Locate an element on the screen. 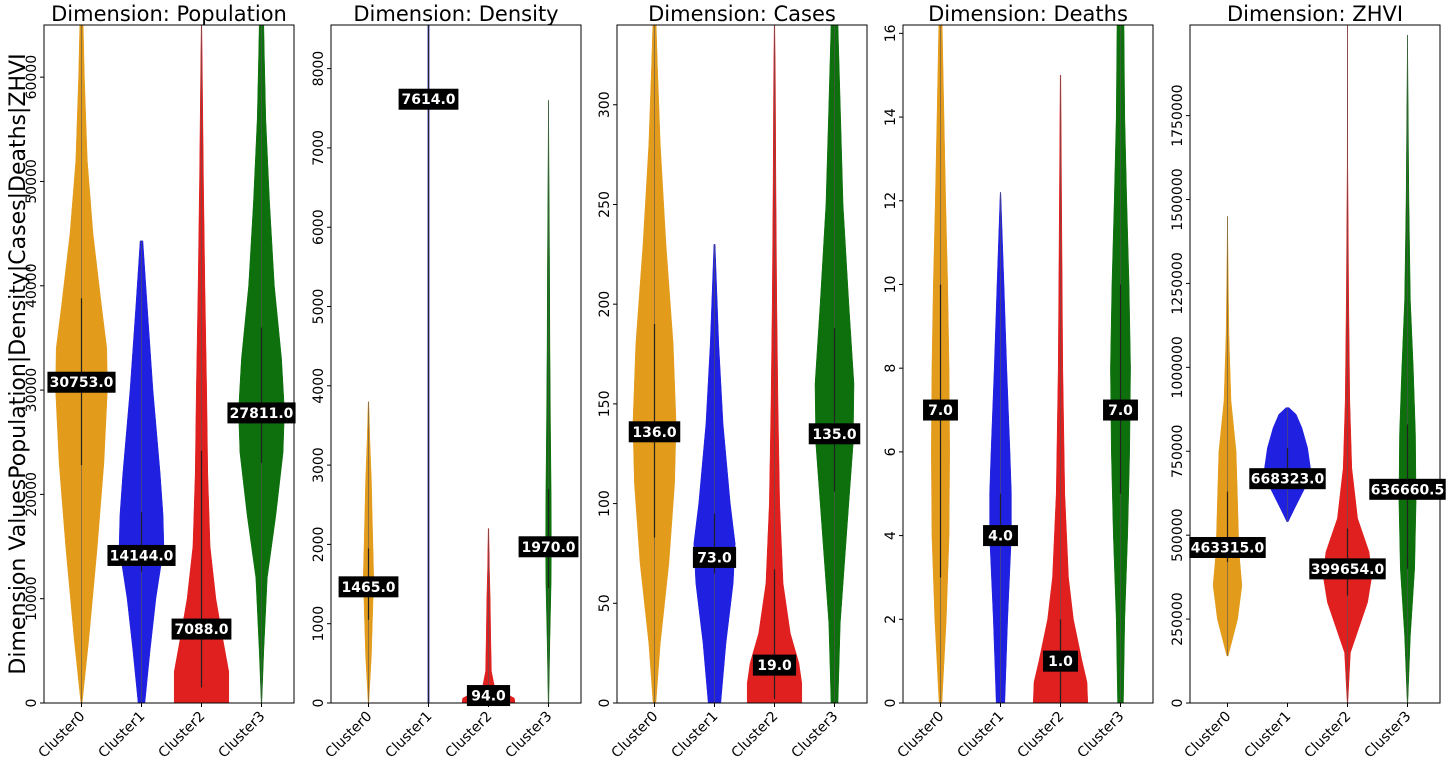 The height and width of the screenshot is (765, 1449). y-tick-label: 1250000 is located at coordinates (1178, 283).